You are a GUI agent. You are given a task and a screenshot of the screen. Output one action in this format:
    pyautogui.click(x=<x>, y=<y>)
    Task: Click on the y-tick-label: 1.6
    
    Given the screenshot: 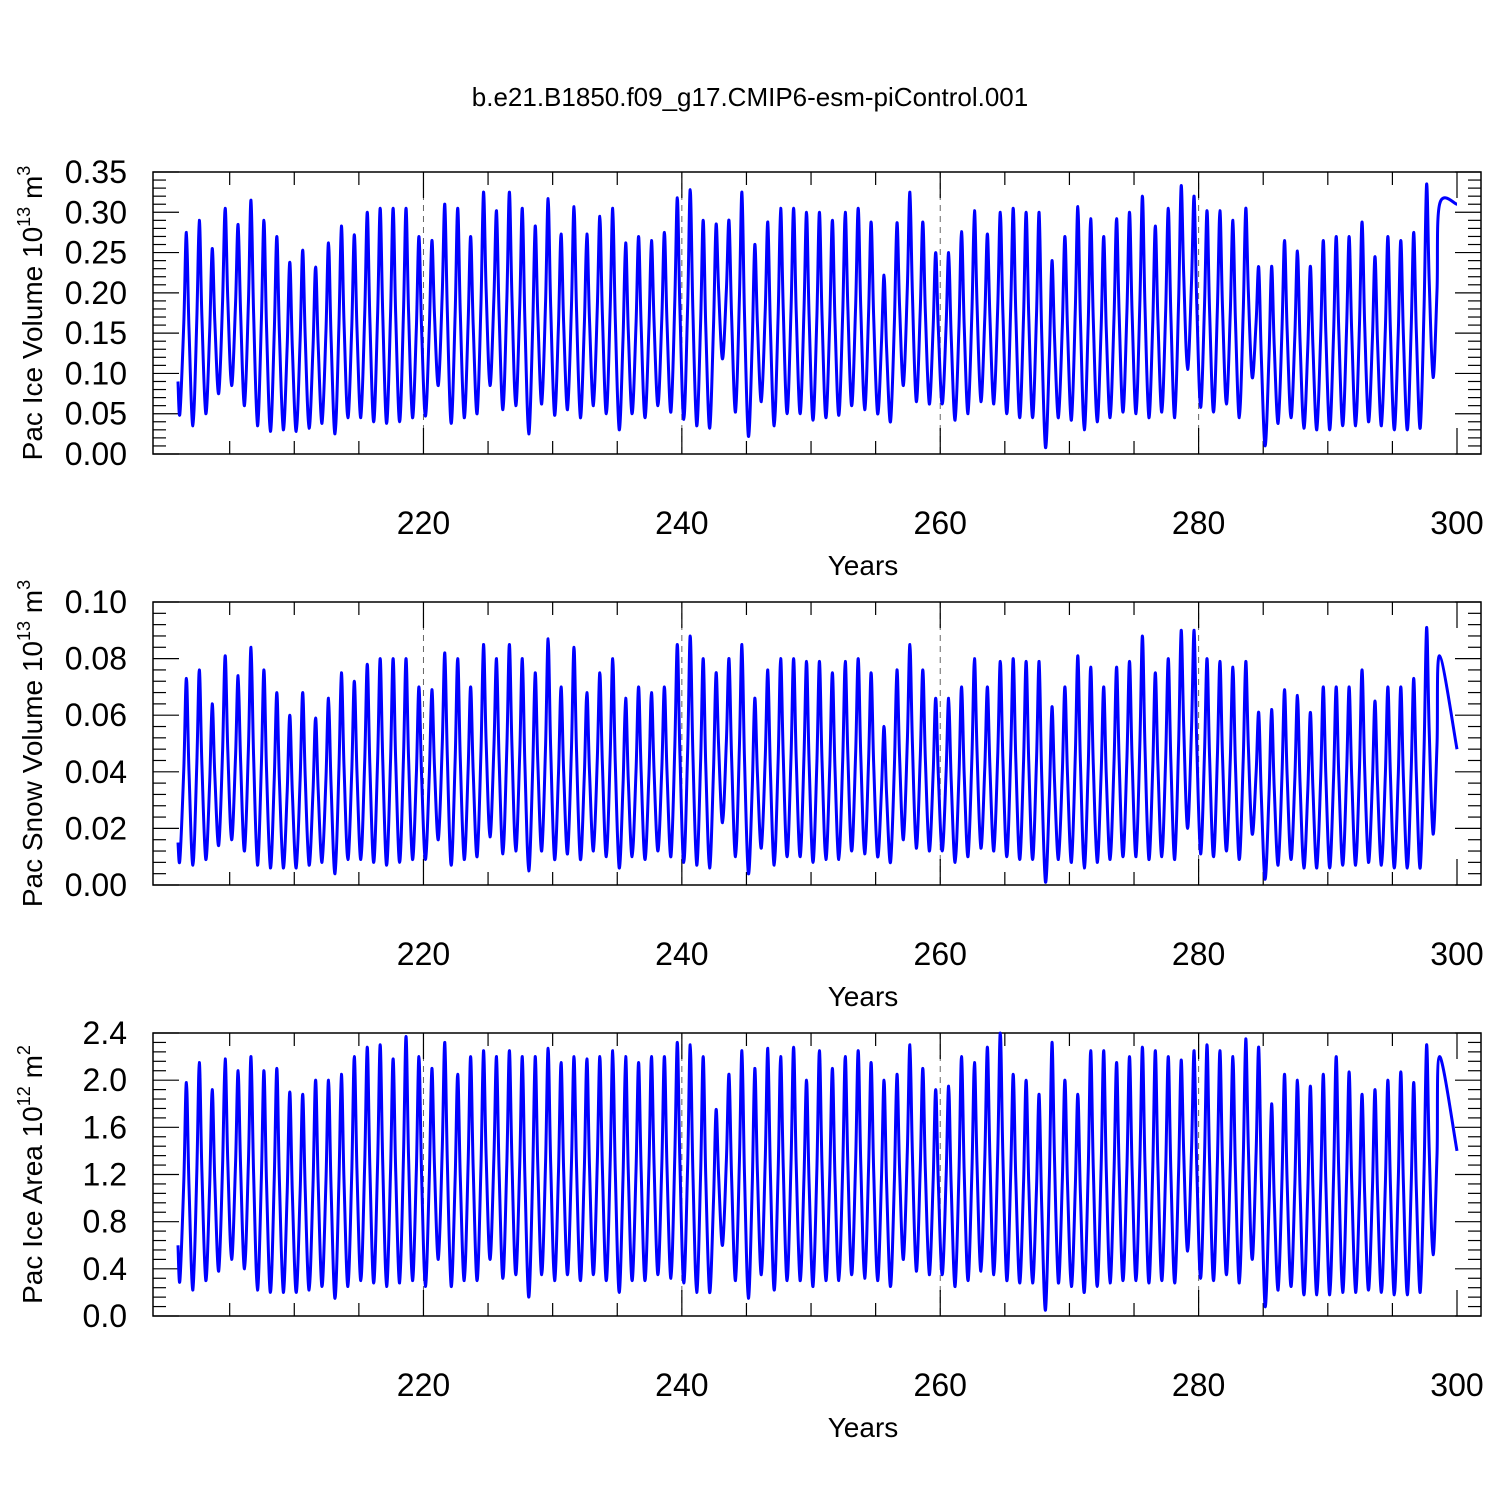 What is the action you would take?
    pyautogui.click(x=105, y=1127)
    